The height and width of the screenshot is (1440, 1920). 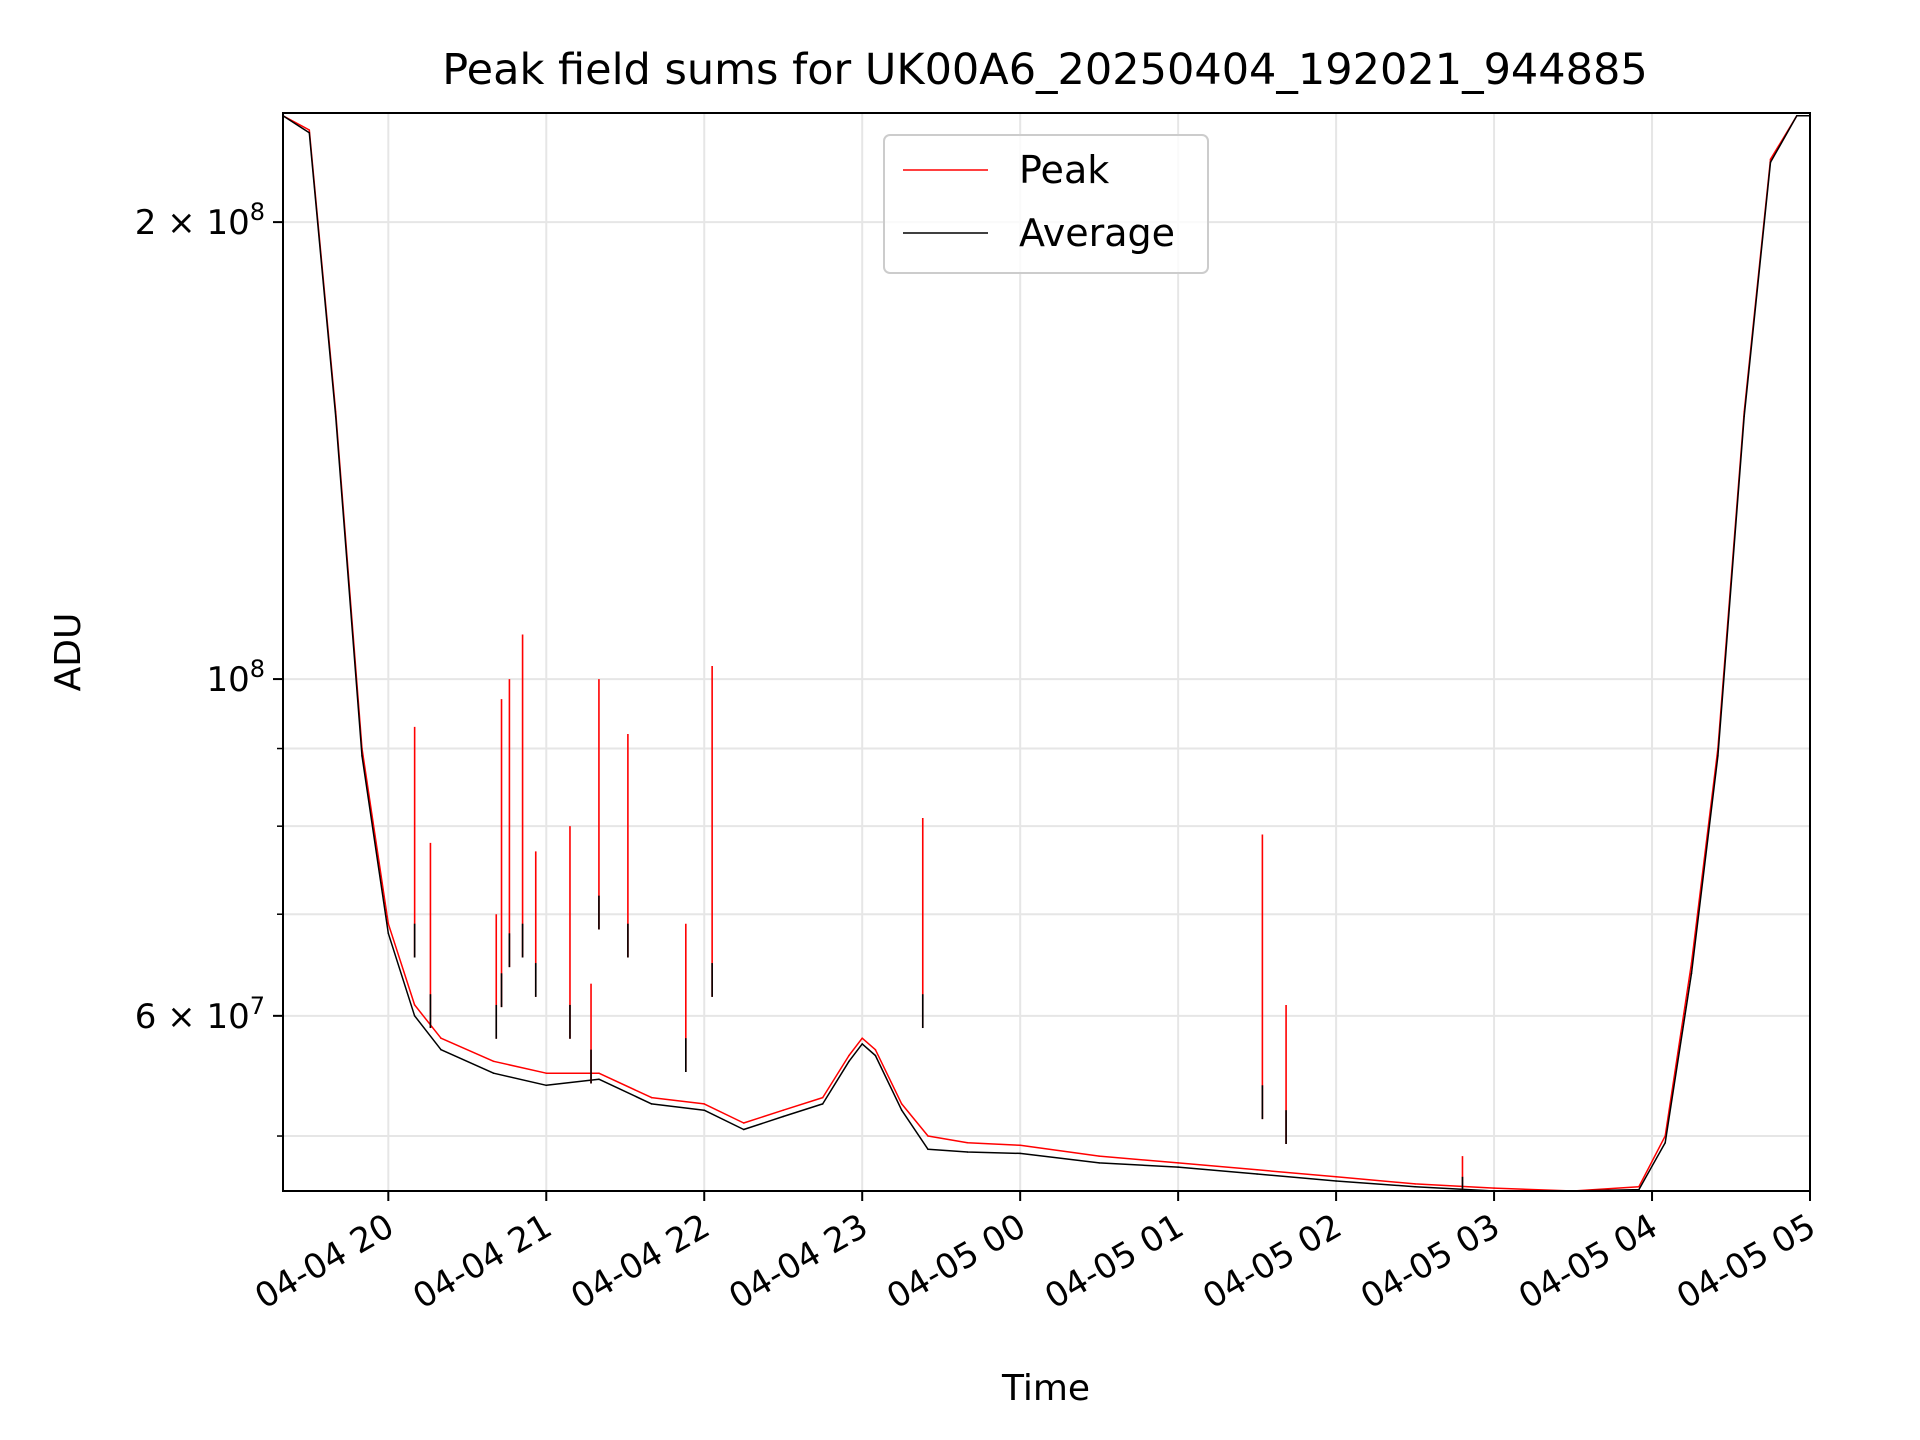 I want to click on y-axis-label: ADU, so click(x=68, y=652).